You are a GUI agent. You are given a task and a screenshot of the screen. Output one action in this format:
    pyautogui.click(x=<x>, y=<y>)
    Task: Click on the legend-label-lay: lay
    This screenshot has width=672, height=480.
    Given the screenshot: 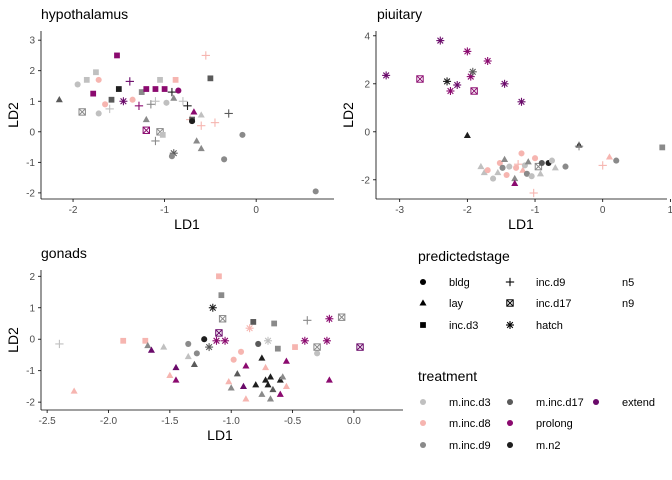 What is the action you would take?
    pyautogui.click(x=456, y=304)
    